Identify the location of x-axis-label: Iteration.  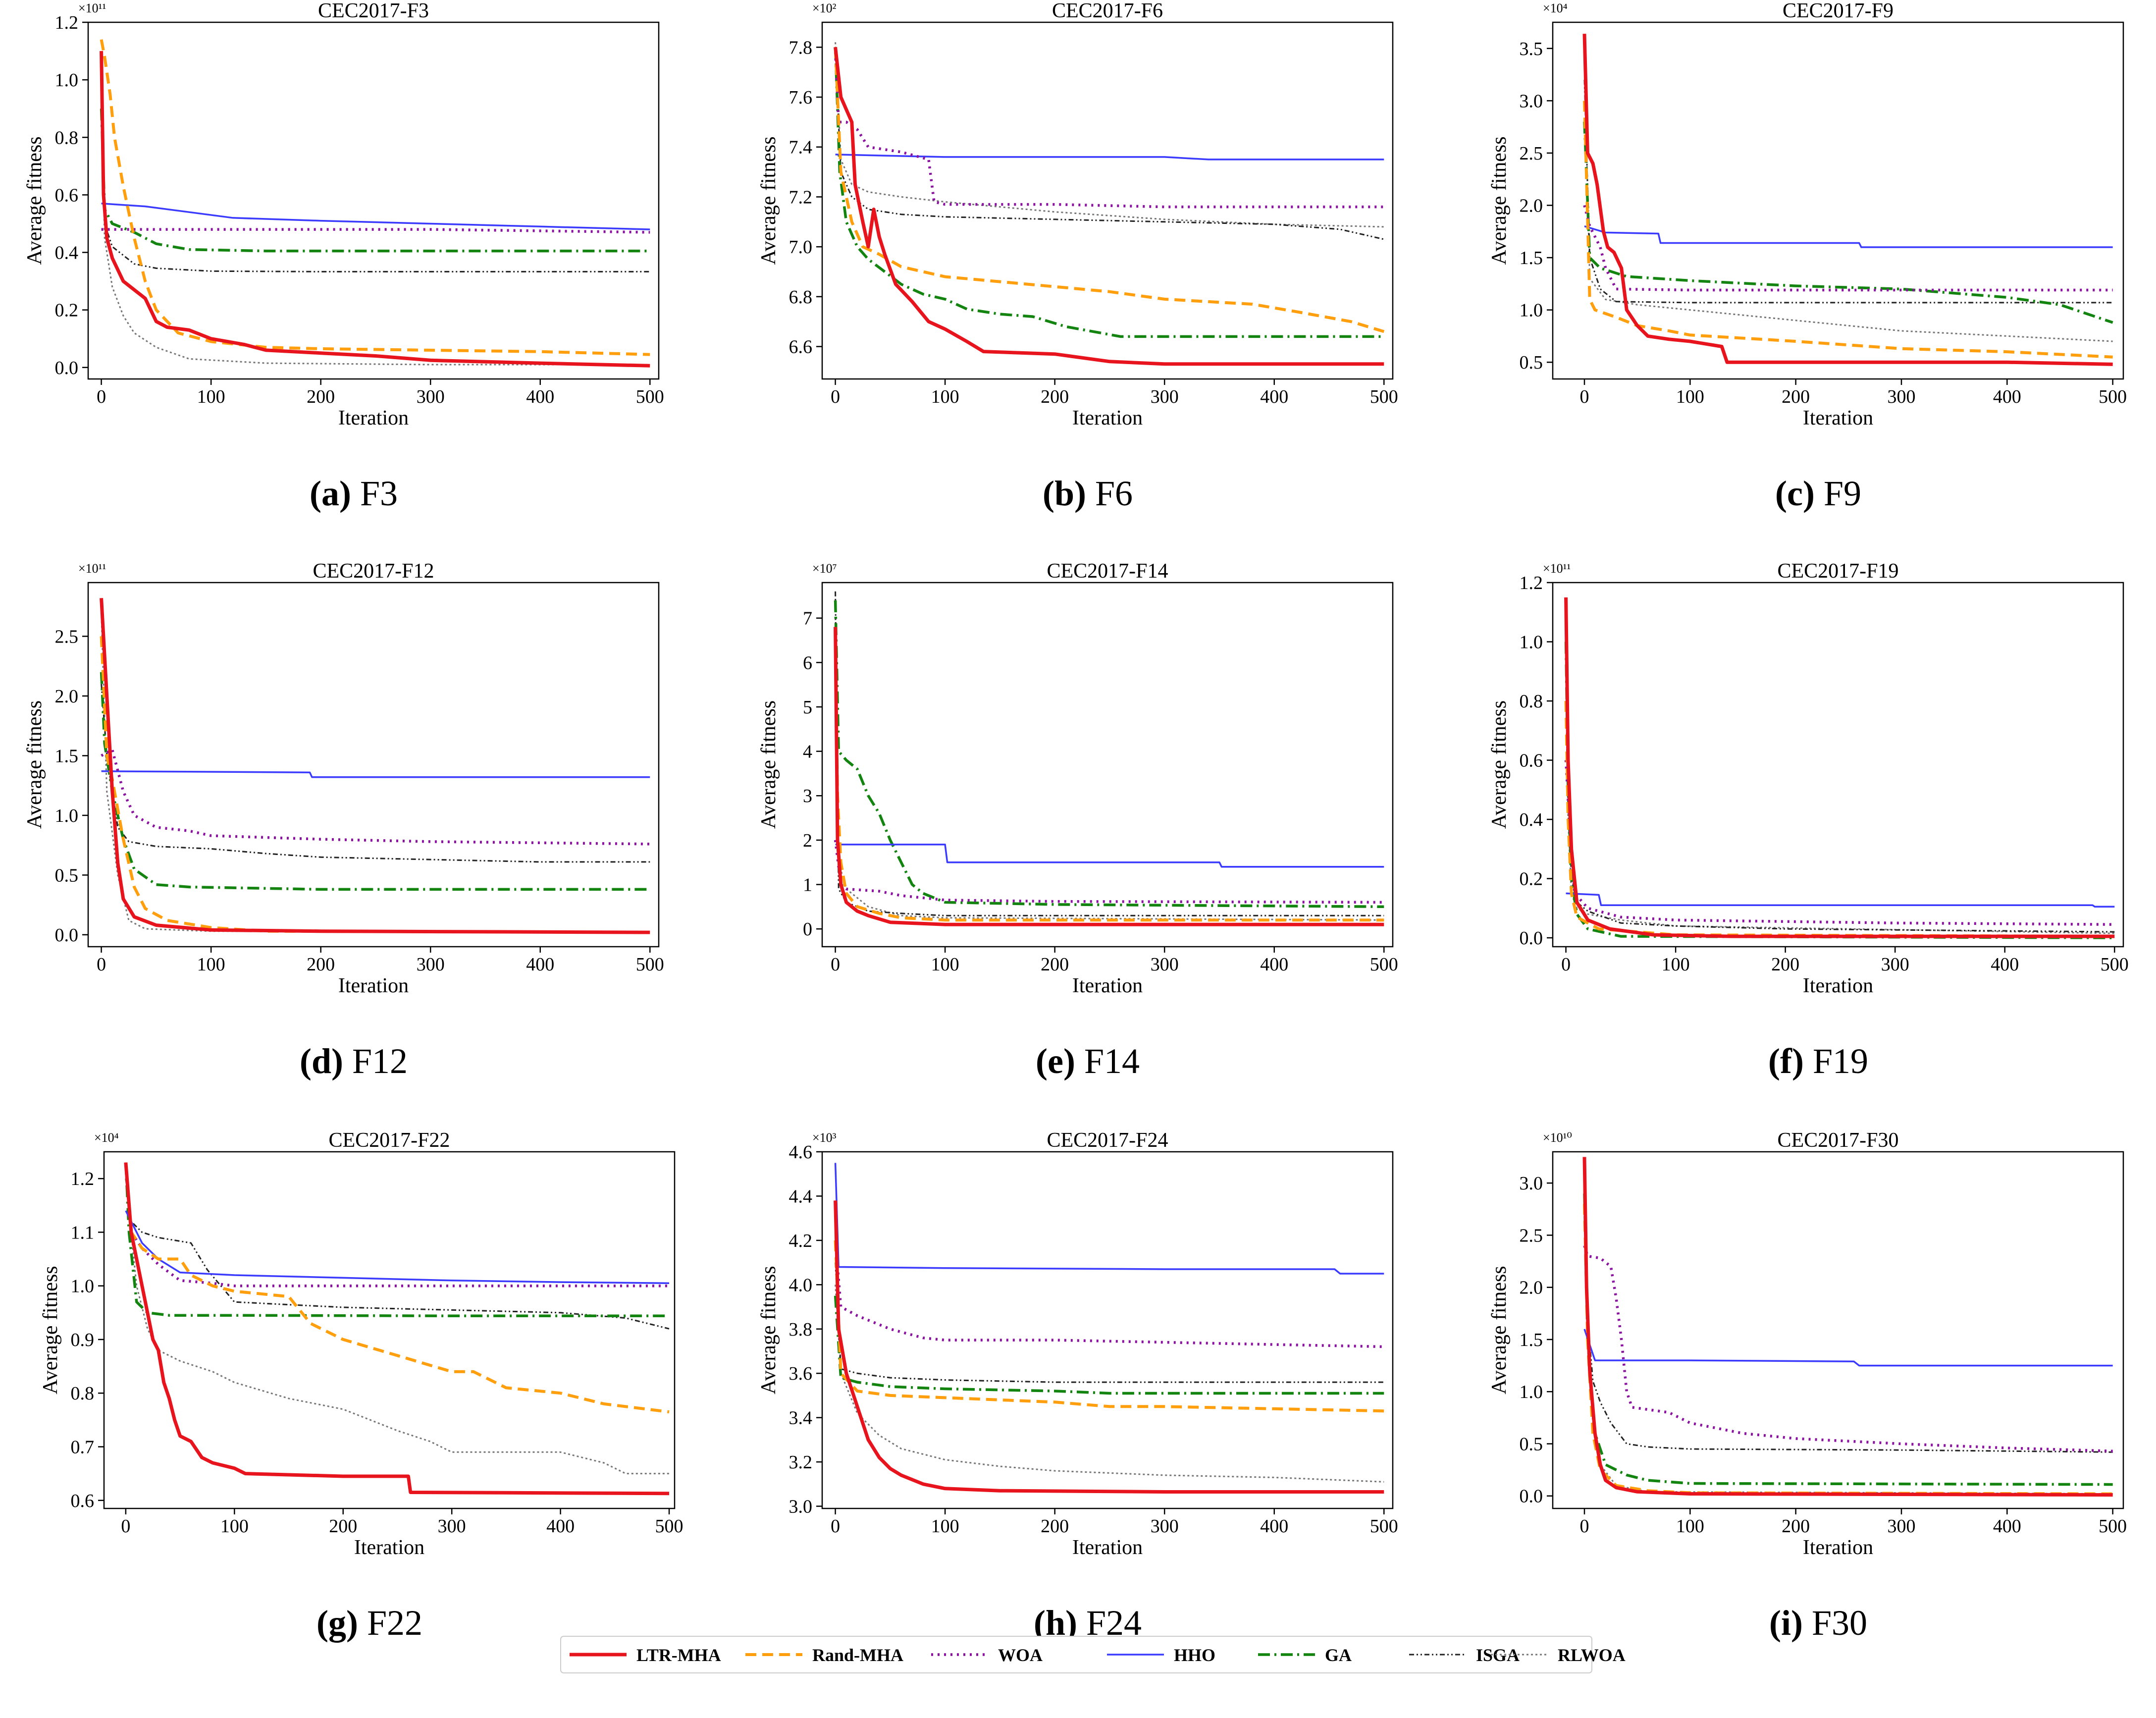
(1838, 418).